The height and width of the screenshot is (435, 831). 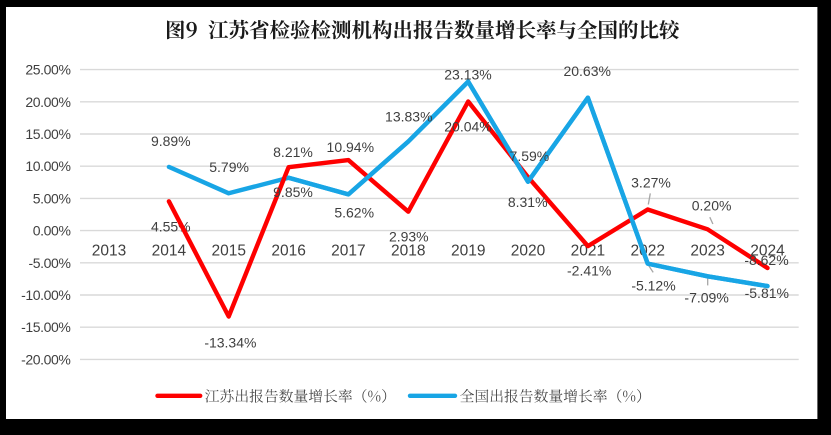 What do you see at coordinates (766, 260) in the screenshot?
I see `svg-text: -8.62%` at bounding box center [766, 260].